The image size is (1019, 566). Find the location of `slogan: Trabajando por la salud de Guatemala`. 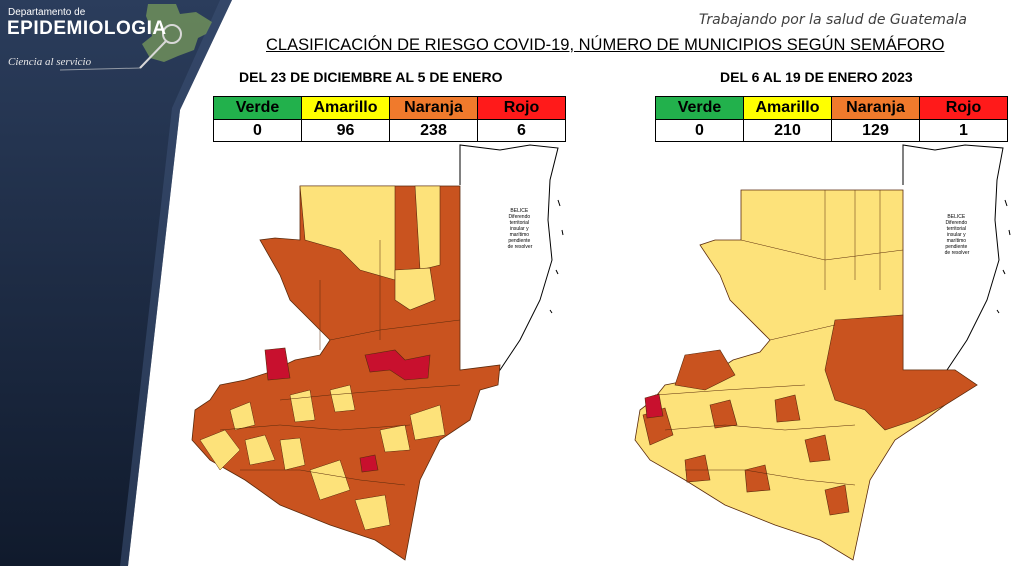

slogan: Trabajando por la salud de Guatemala is located at coordinates (832, 20).